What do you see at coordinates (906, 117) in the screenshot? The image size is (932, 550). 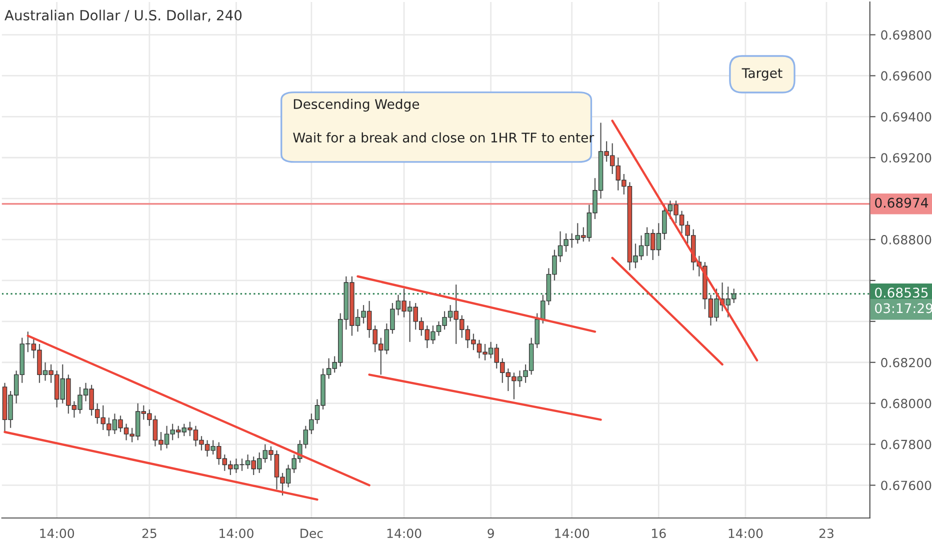 I see `y-tick-label: 0.69400` at bounding box center [906, 117].